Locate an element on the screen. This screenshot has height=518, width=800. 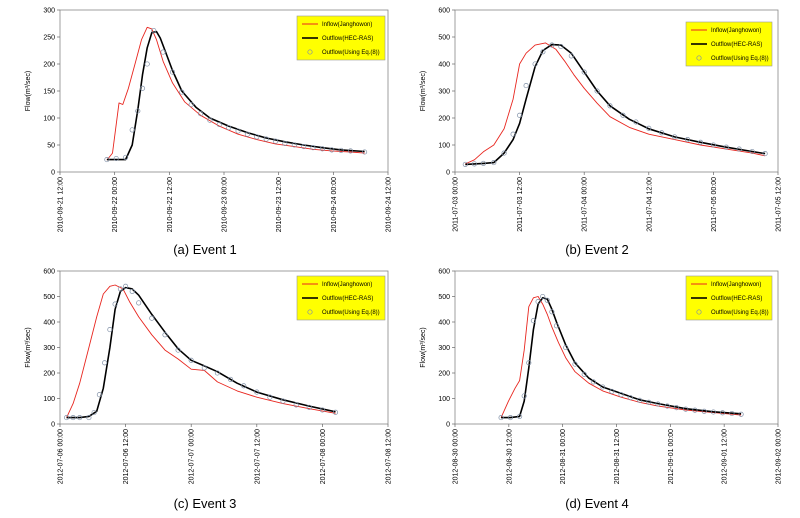
x-tick-label: 2011-07-04 00:00 is located at coordinates (585, 204).